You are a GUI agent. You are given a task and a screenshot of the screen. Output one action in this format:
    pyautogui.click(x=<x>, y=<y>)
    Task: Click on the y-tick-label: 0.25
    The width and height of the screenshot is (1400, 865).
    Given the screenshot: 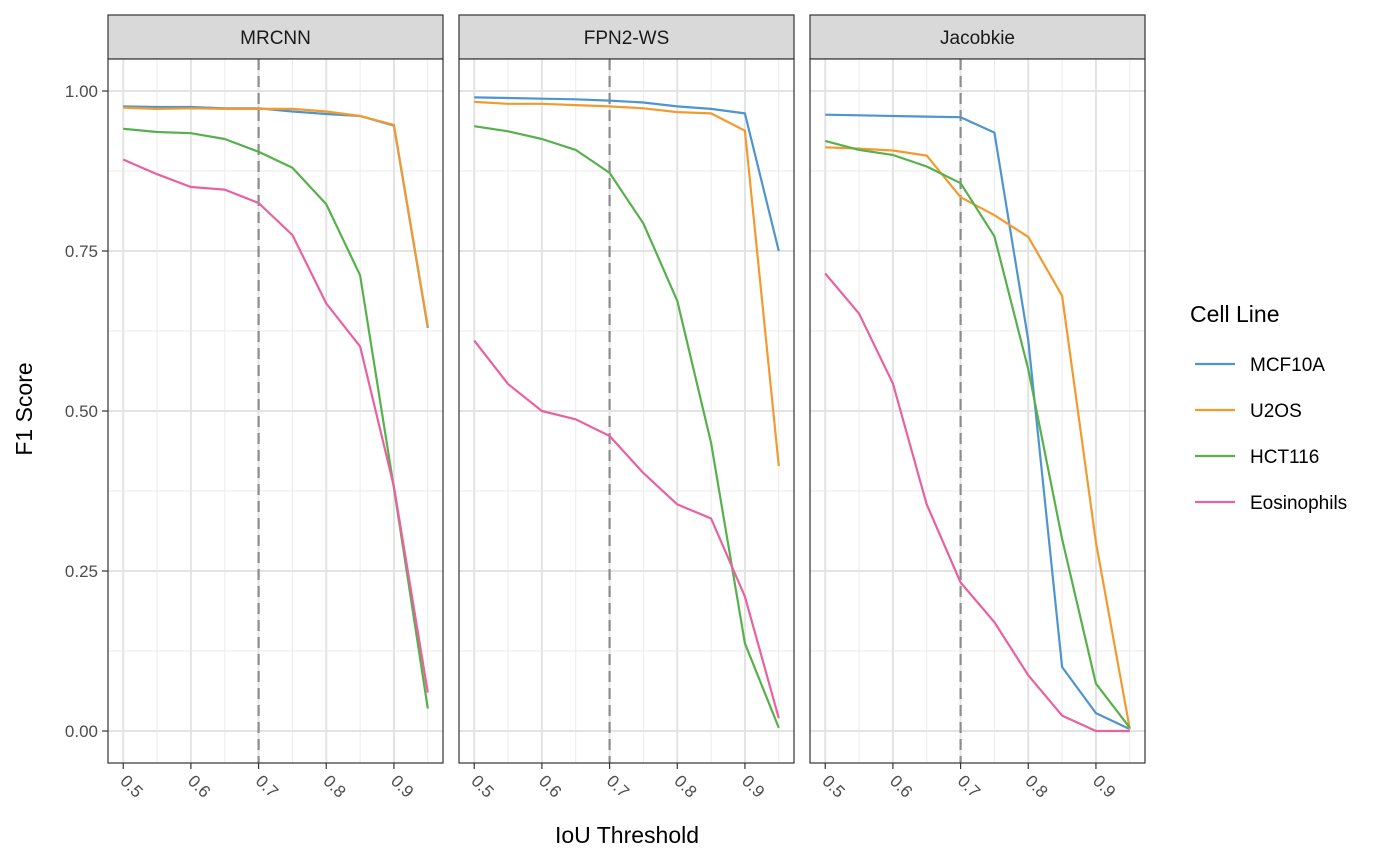 What is the action you would take?
    pyautogui.click(x=81, y=571)
    